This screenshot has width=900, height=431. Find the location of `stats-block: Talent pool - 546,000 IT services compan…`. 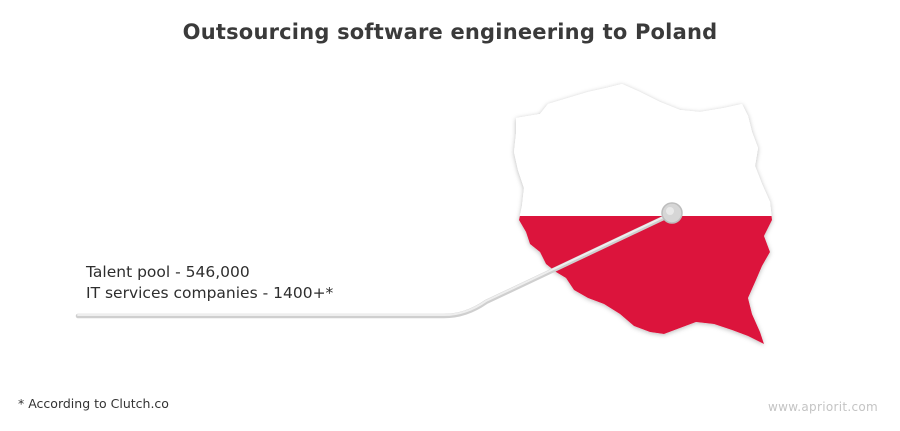

stats-block: Talent pool - 546,000 IT services compan… is located at coordinates (209, 283).